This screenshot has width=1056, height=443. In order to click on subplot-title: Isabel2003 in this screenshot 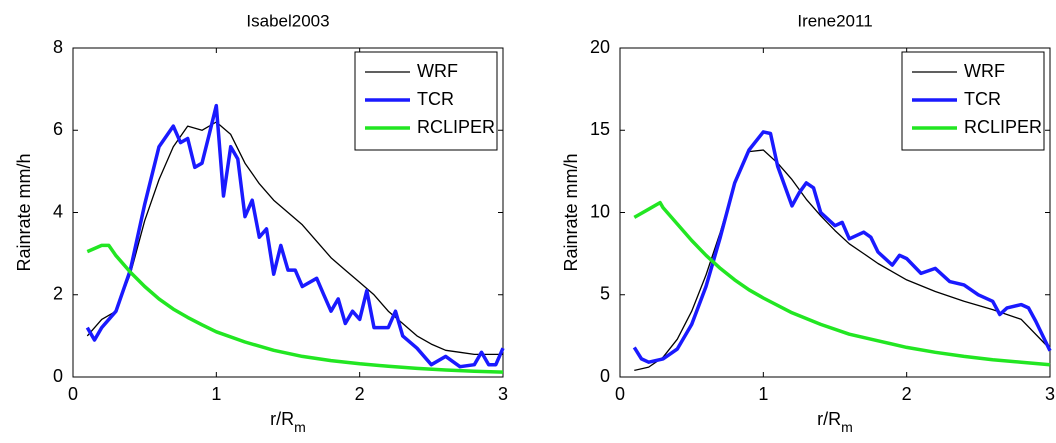, I will do `click(287, 20)`.